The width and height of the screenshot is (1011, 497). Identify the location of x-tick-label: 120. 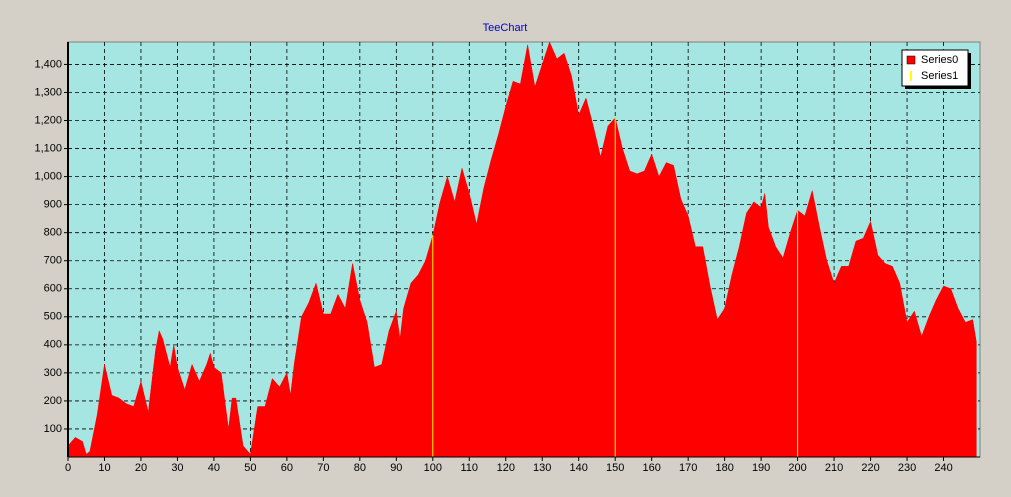
(506, 468).